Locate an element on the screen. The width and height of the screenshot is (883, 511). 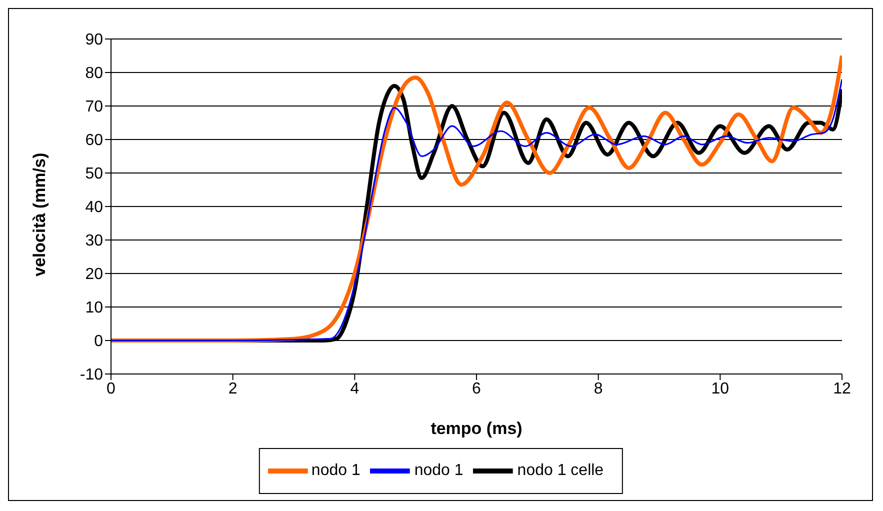
x-tick-label: 8 is located at coordinates (598, 389).